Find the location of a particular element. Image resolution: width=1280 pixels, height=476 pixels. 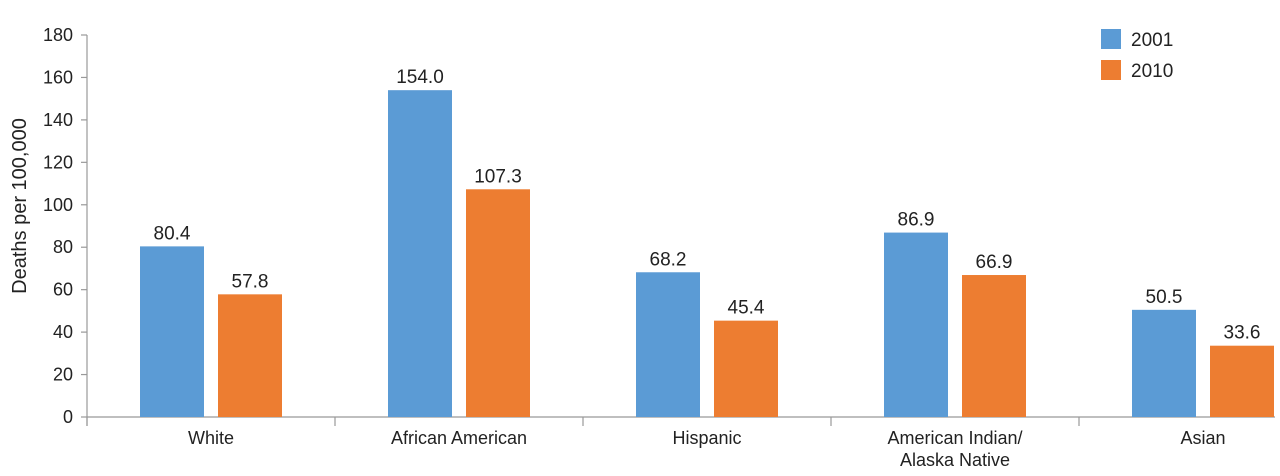

x-category-label: African American is located at coordinates (459, 438).